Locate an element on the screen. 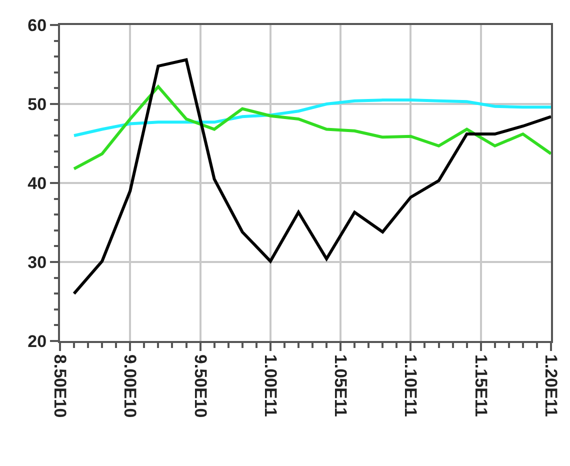 This screenshot has width=570, height=466. y-tick-label: 40 is located at coordinates (37, 183).